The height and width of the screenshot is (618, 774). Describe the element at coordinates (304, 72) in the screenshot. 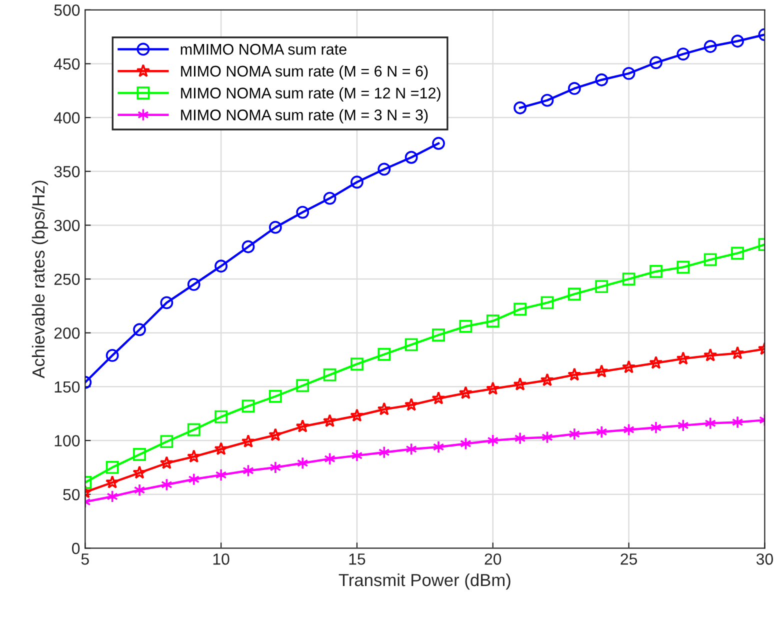

I see `legend-label: MIMO NOMA sum rate (M = 6 N = 6)` at that location.